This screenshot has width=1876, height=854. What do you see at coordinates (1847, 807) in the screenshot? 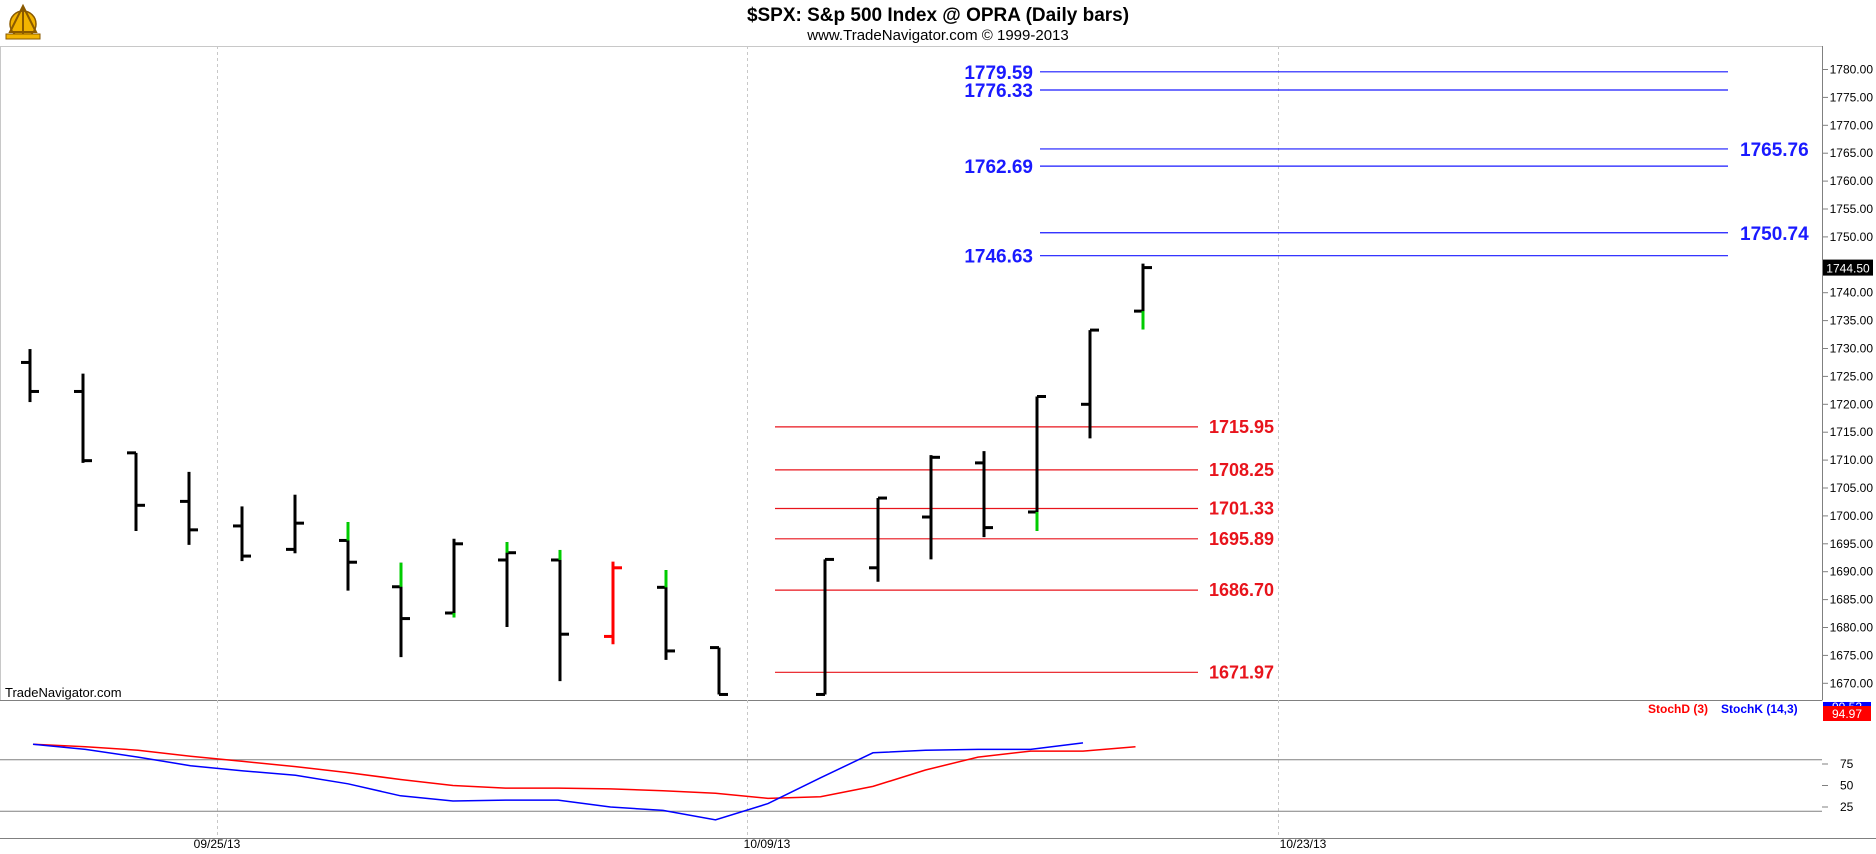
I see `stoch-tick-label: 25` at bounding box center [1847, 807].